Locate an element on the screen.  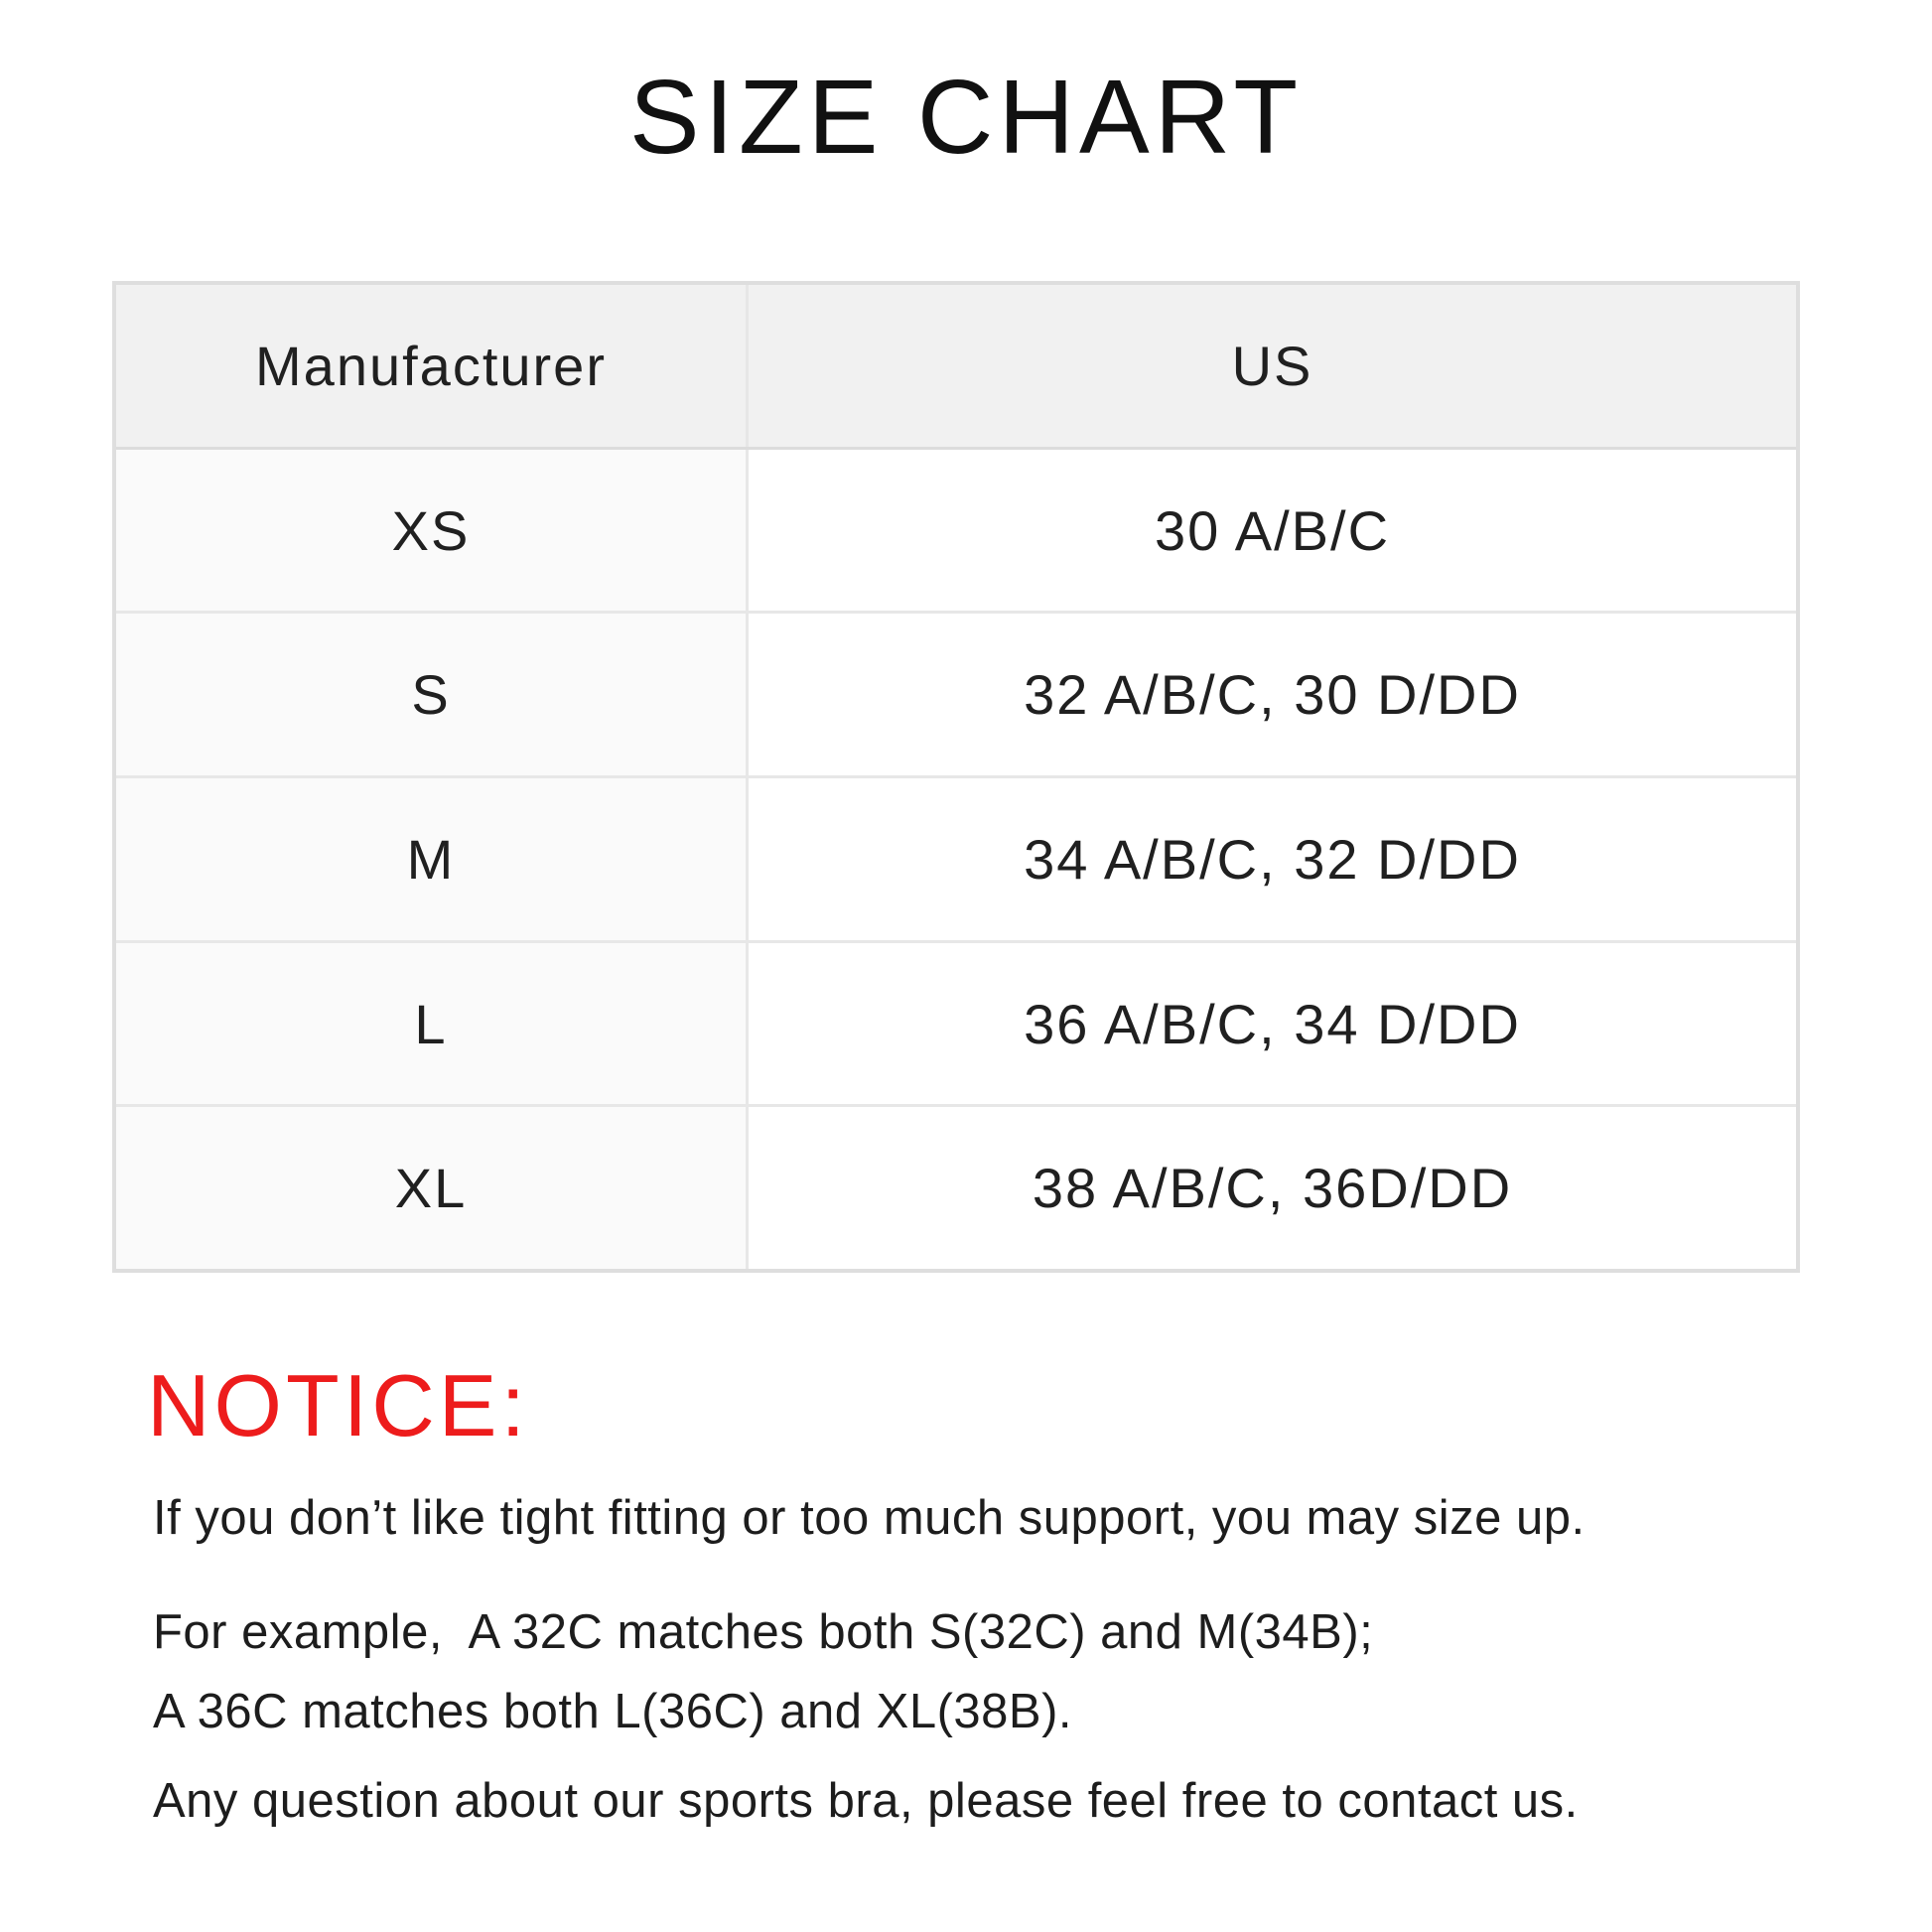
column-header-us: US is located at coordinates (1273, 366).